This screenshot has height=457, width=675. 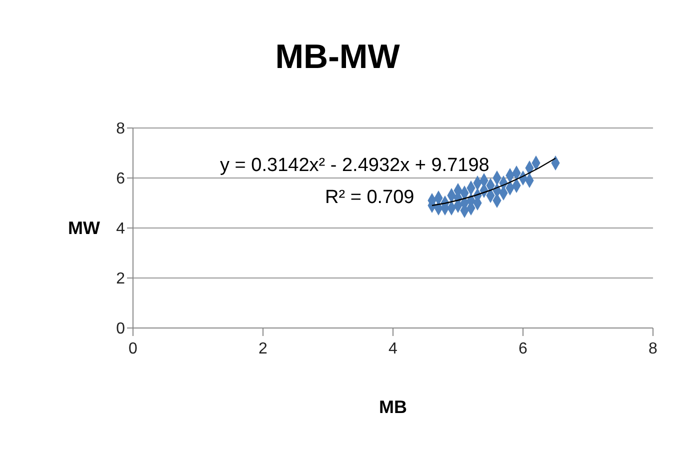 What do you see at coordinates (653, 349) in the screenshot?
I see `x-tick-label: 8` at bounding box center [653, 349].